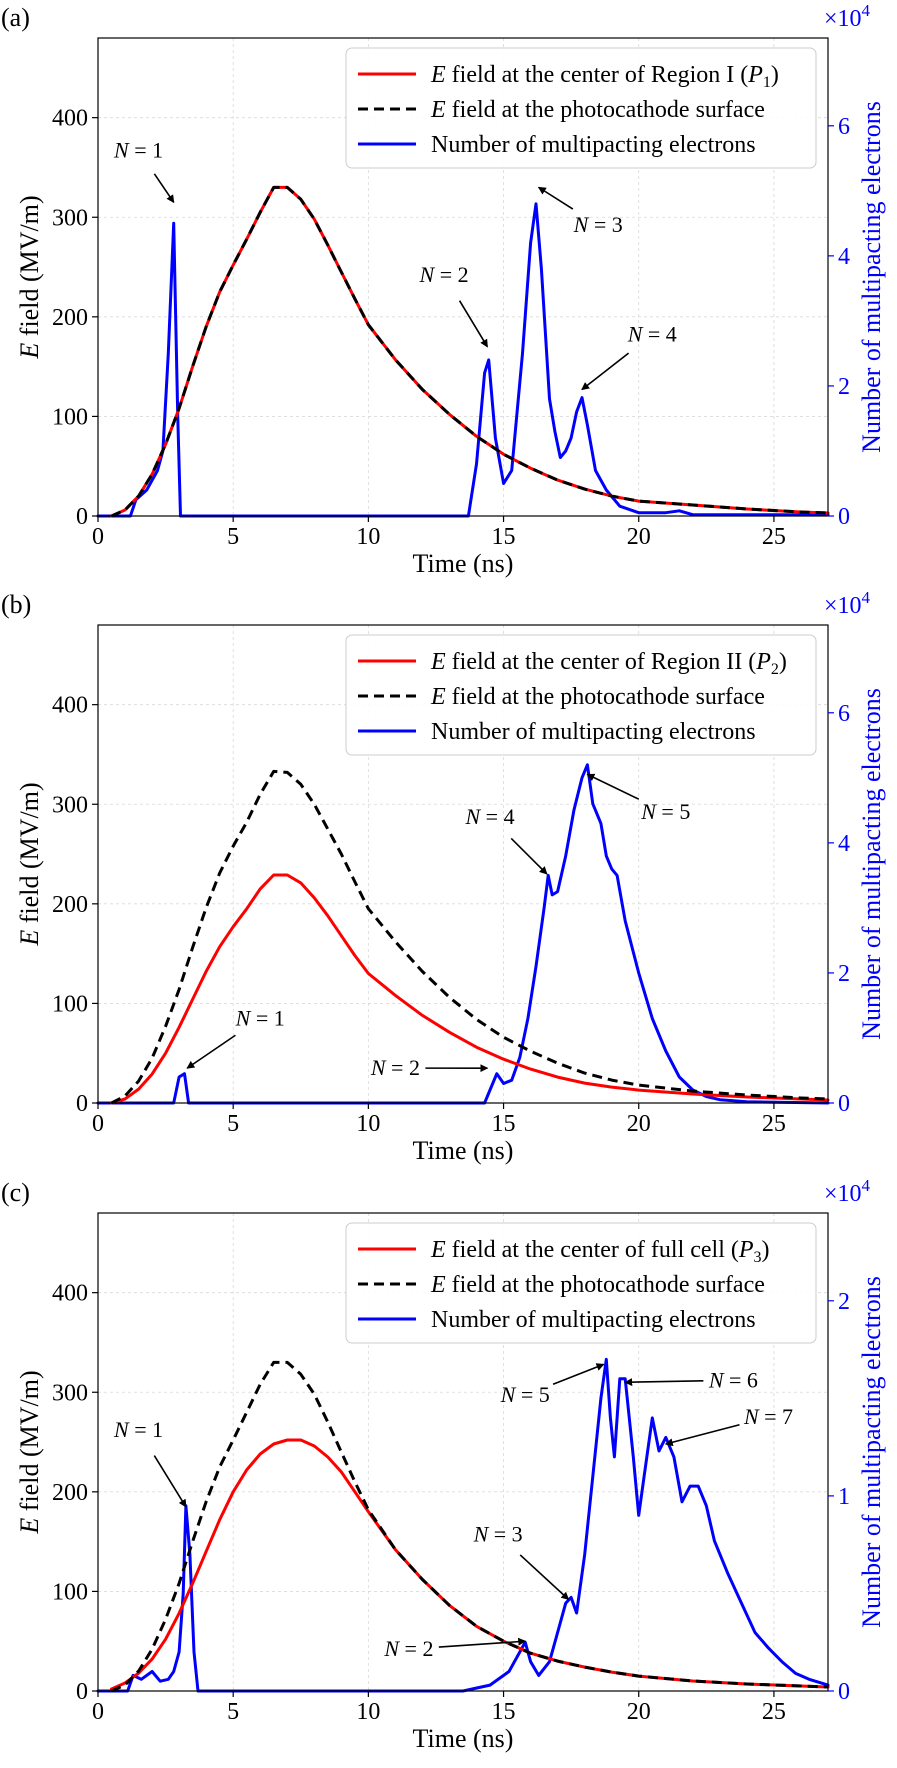  What do you see at coordinates (604, 76) in the screenshot?
I see `legend-label: E field at the center of Region I (P1)` at bounding box center [604, 76].